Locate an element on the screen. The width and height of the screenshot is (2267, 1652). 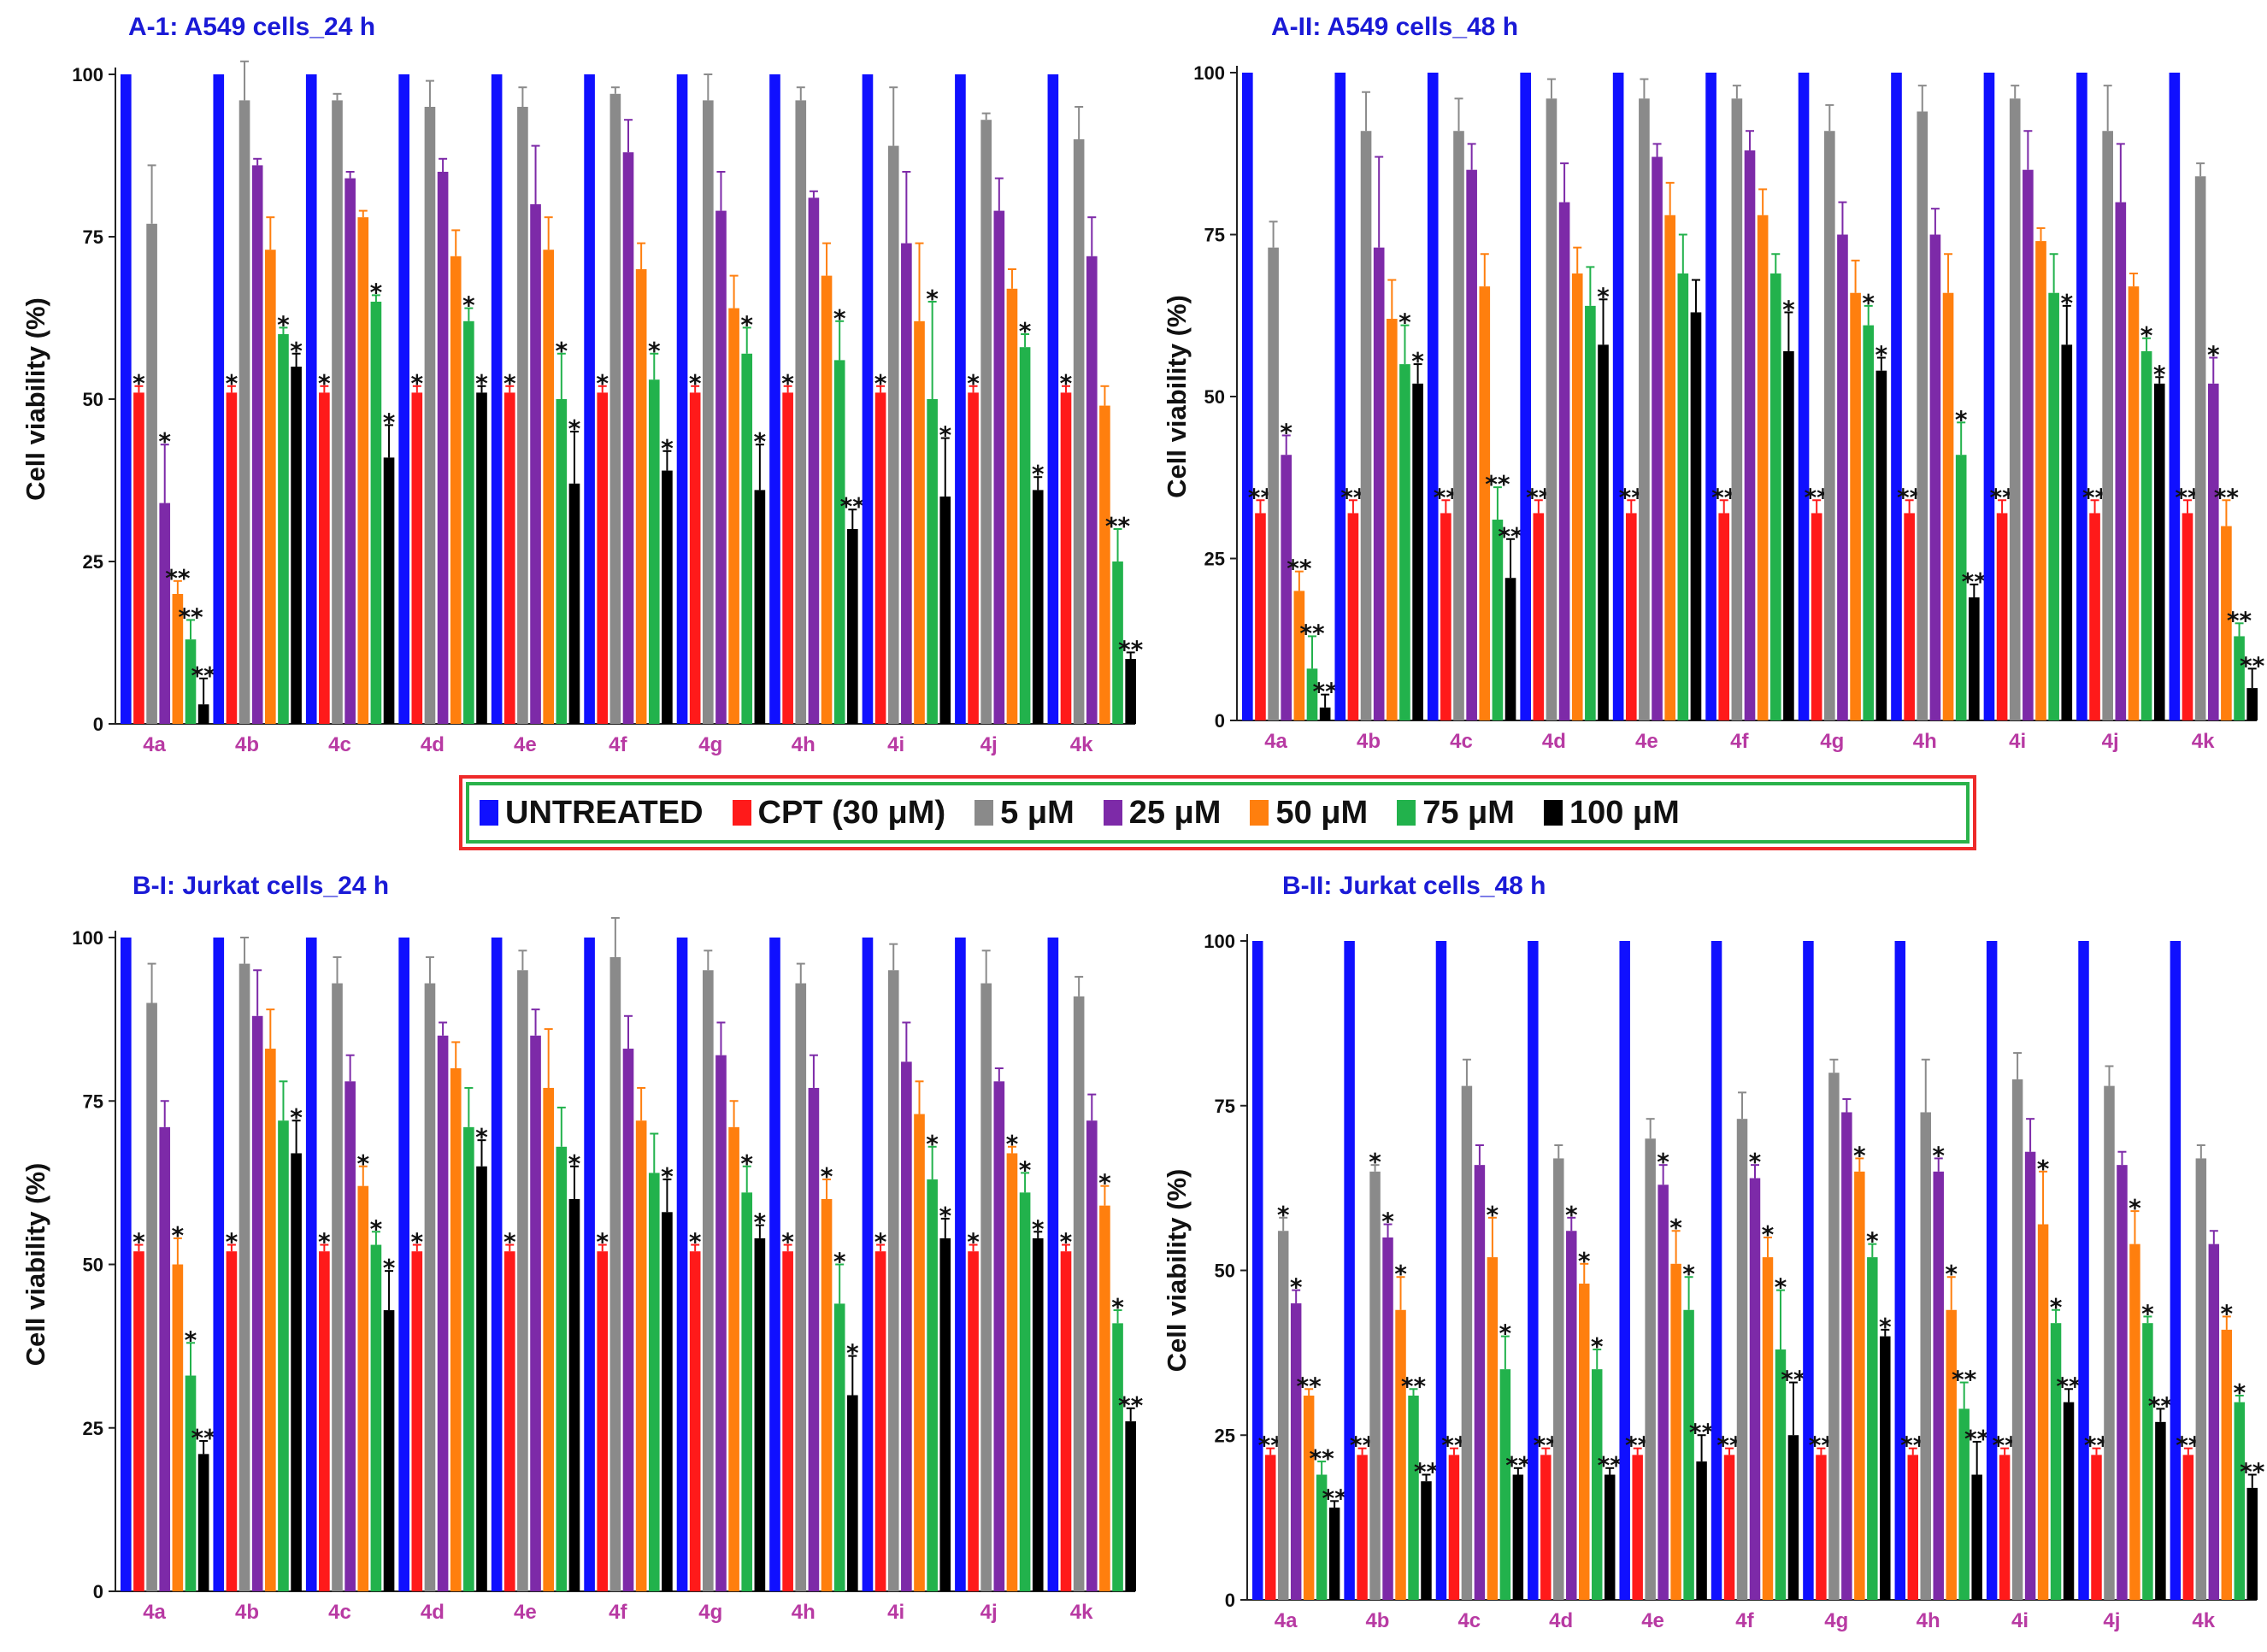
legend-swatch is located at coordinates (984, 813).